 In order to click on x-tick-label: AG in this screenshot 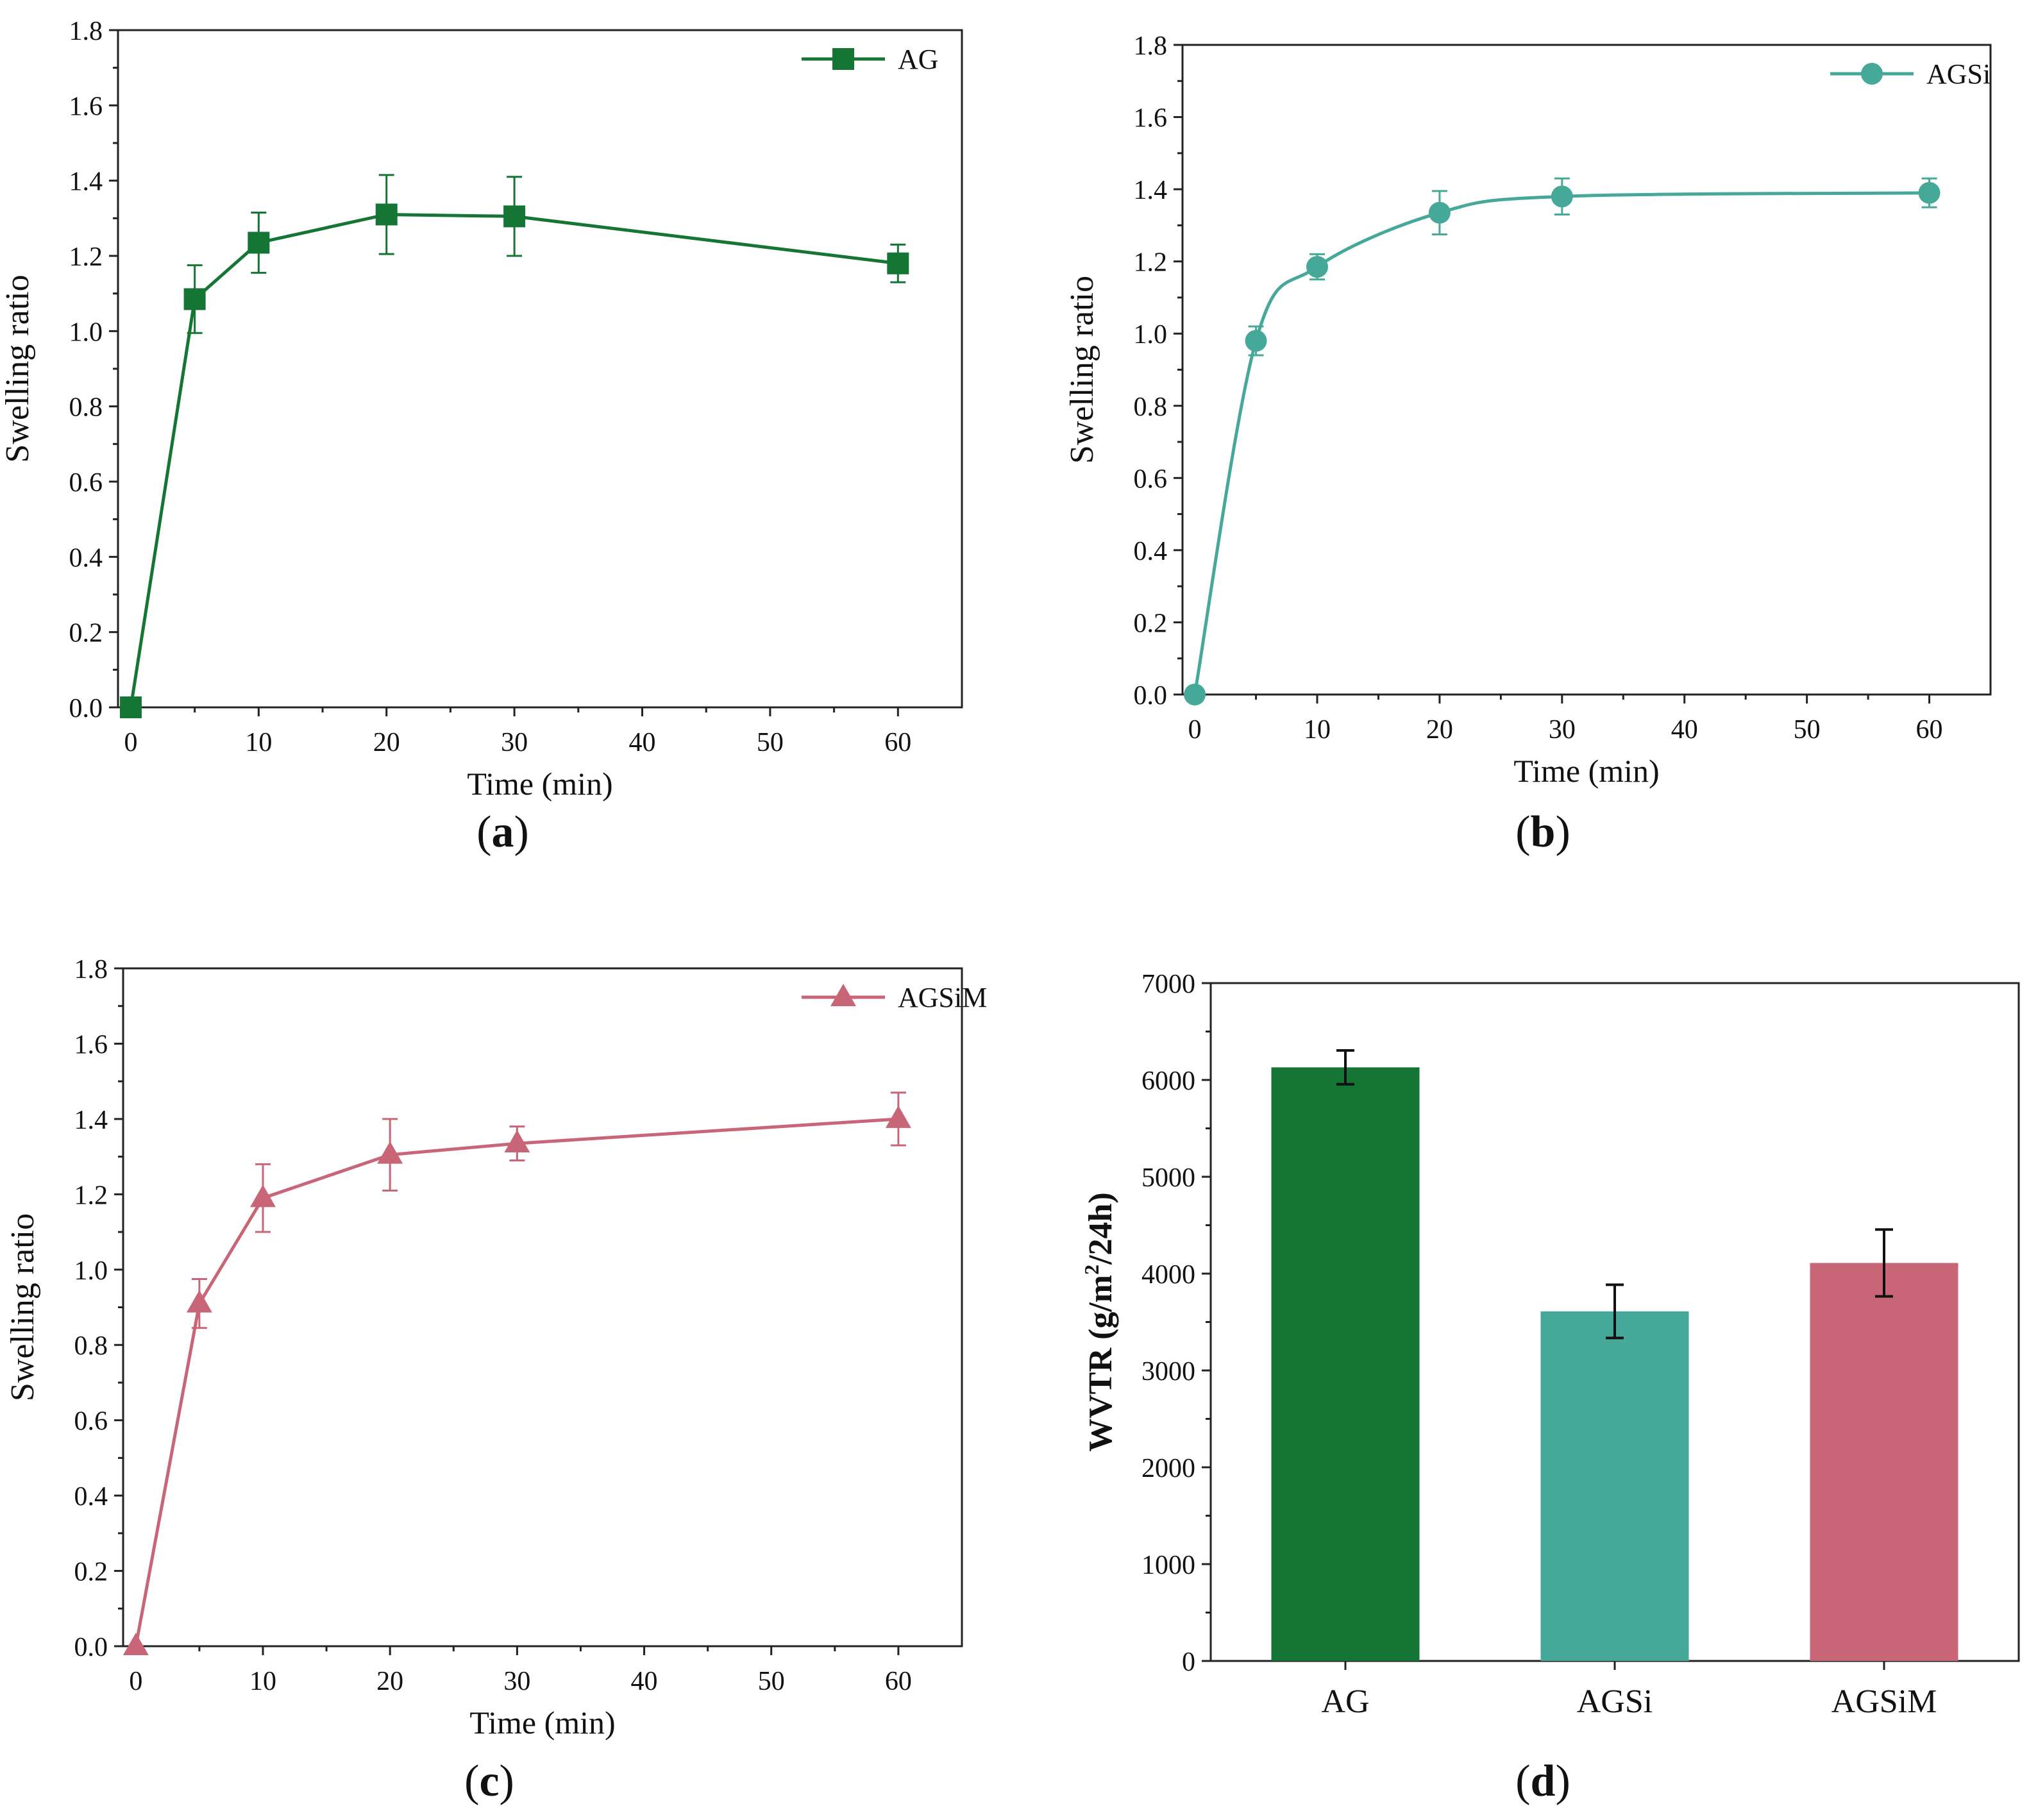, I will do `click(1345, 1701)`.